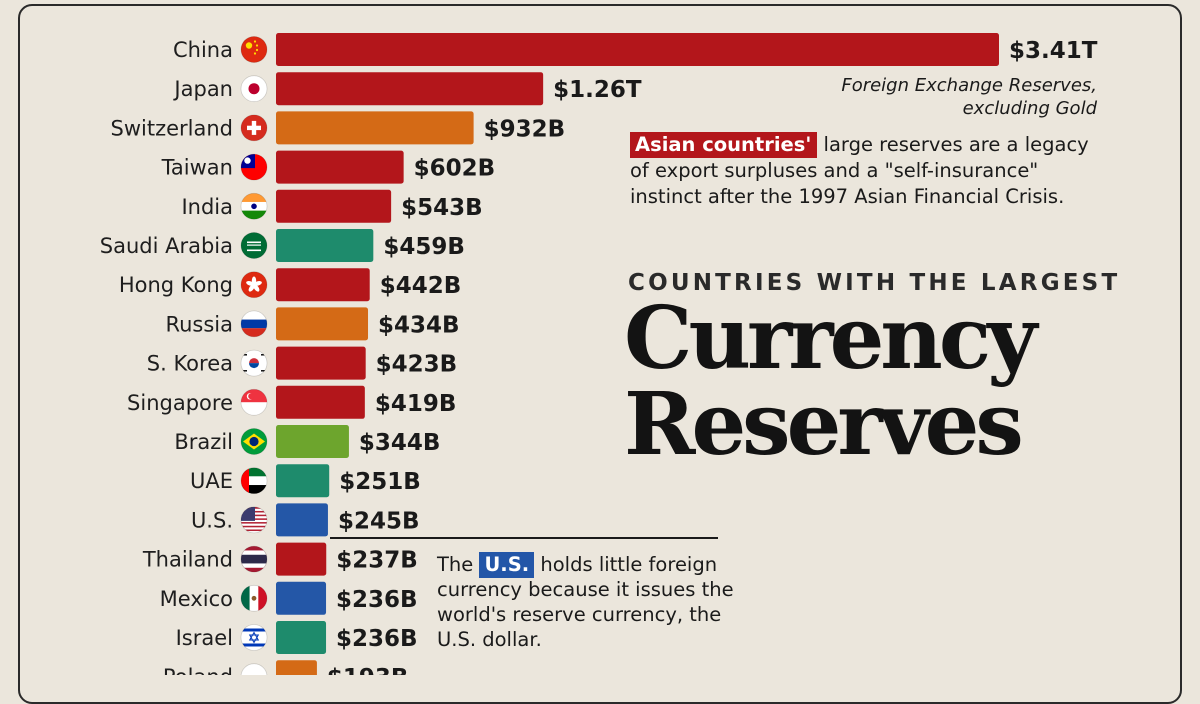 The height and width of the screenshot is (704, 1200). I want to click on category-label: China, so click(203, 50).